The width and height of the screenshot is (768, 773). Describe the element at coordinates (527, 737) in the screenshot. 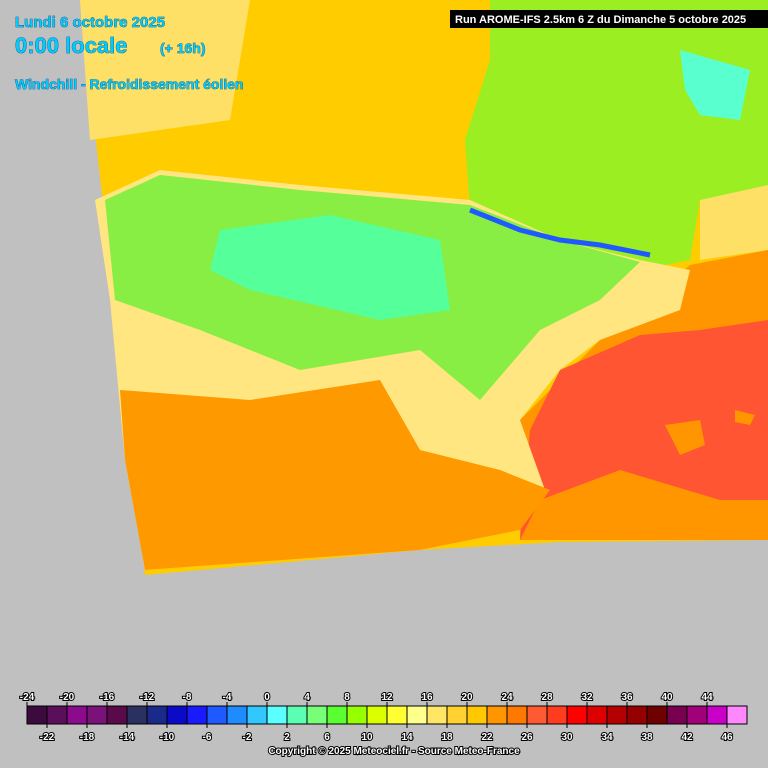

I see `legend-label: 26` at that location.